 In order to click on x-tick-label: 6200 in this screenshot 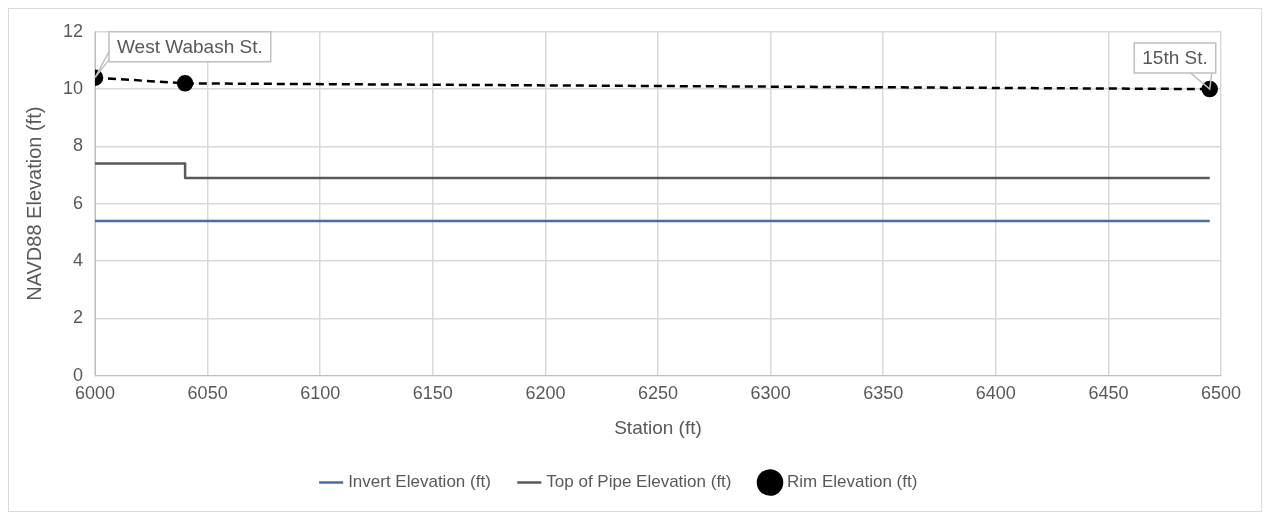, I will do `click(545, 393)`.